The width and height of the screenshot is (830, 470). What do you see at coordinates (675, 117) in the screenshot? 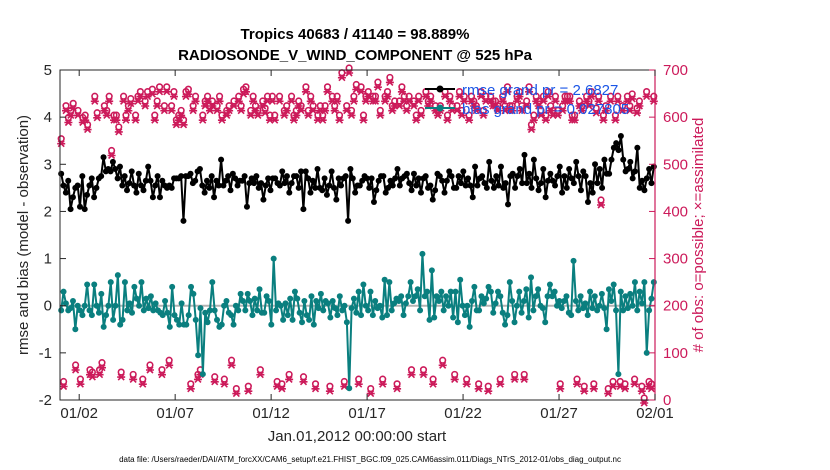
I see `y-right-tick-label: 600` at bounding box center [675, 117].